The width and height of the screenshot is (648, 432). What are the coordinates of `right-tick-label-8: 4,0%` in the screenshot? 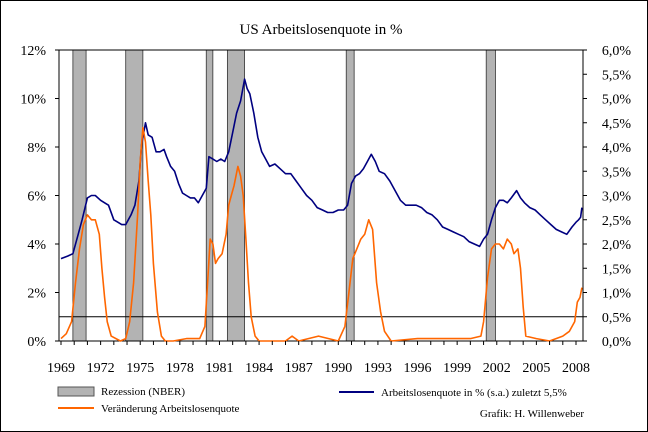 It's located at (617, 148).